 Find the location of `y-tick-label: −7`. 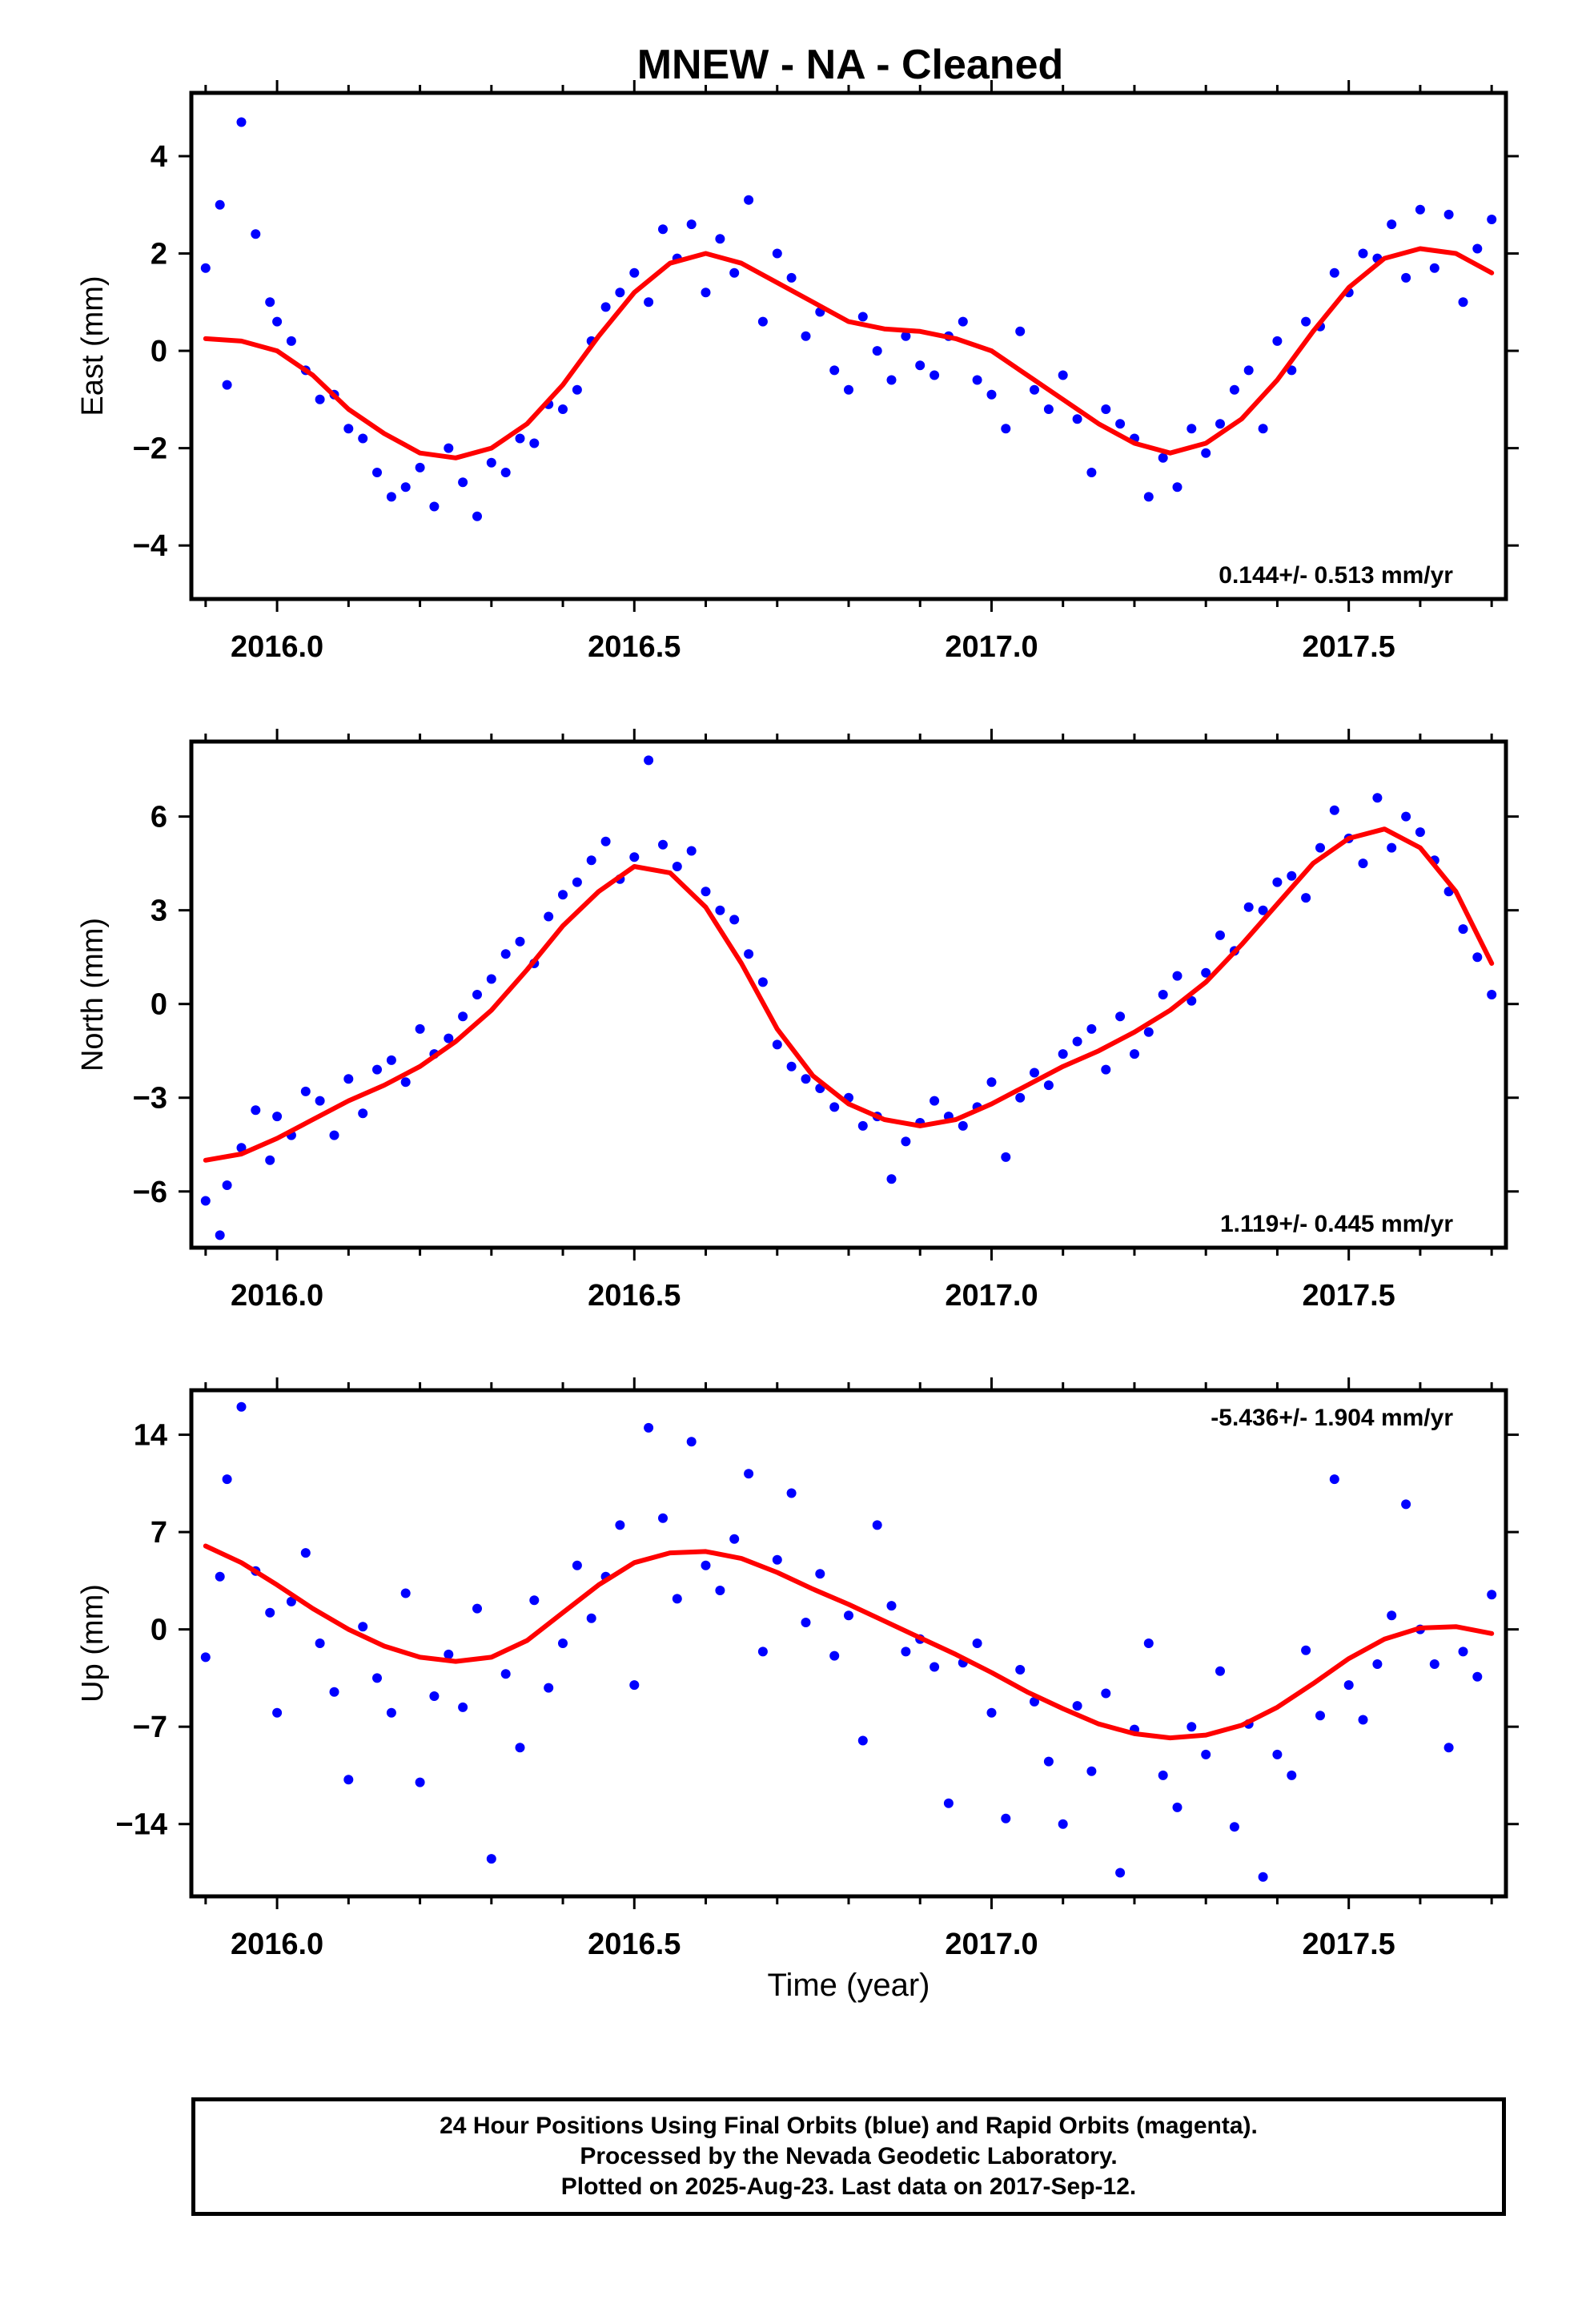

y-tick-label: −7 is located at coordinates (150, 1727).